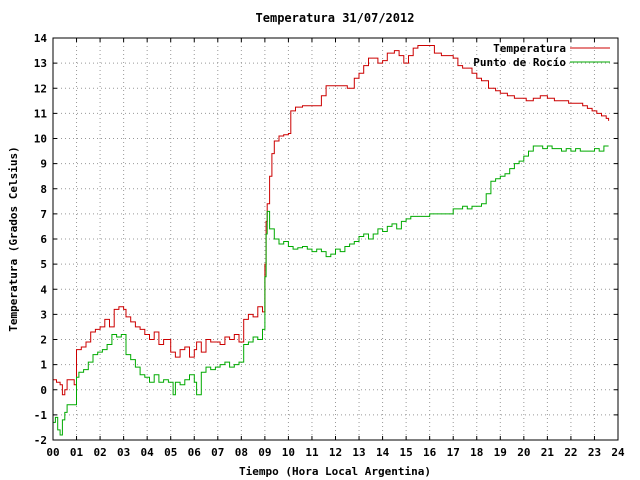 This screenshot has height=480, width=640. I want to click on legend: Temperatura Punto de Rocío, so click(541, 55).